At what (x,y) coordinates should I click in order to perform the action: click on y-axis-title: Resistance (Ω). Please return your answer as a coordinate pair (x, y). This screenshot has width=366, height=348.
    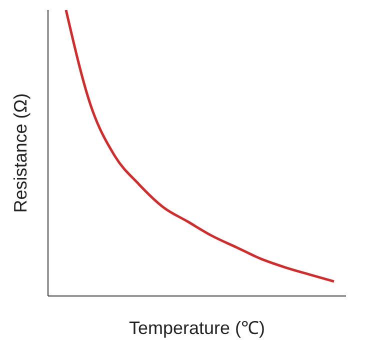
    Looking at the image, I should click on (20, 153).